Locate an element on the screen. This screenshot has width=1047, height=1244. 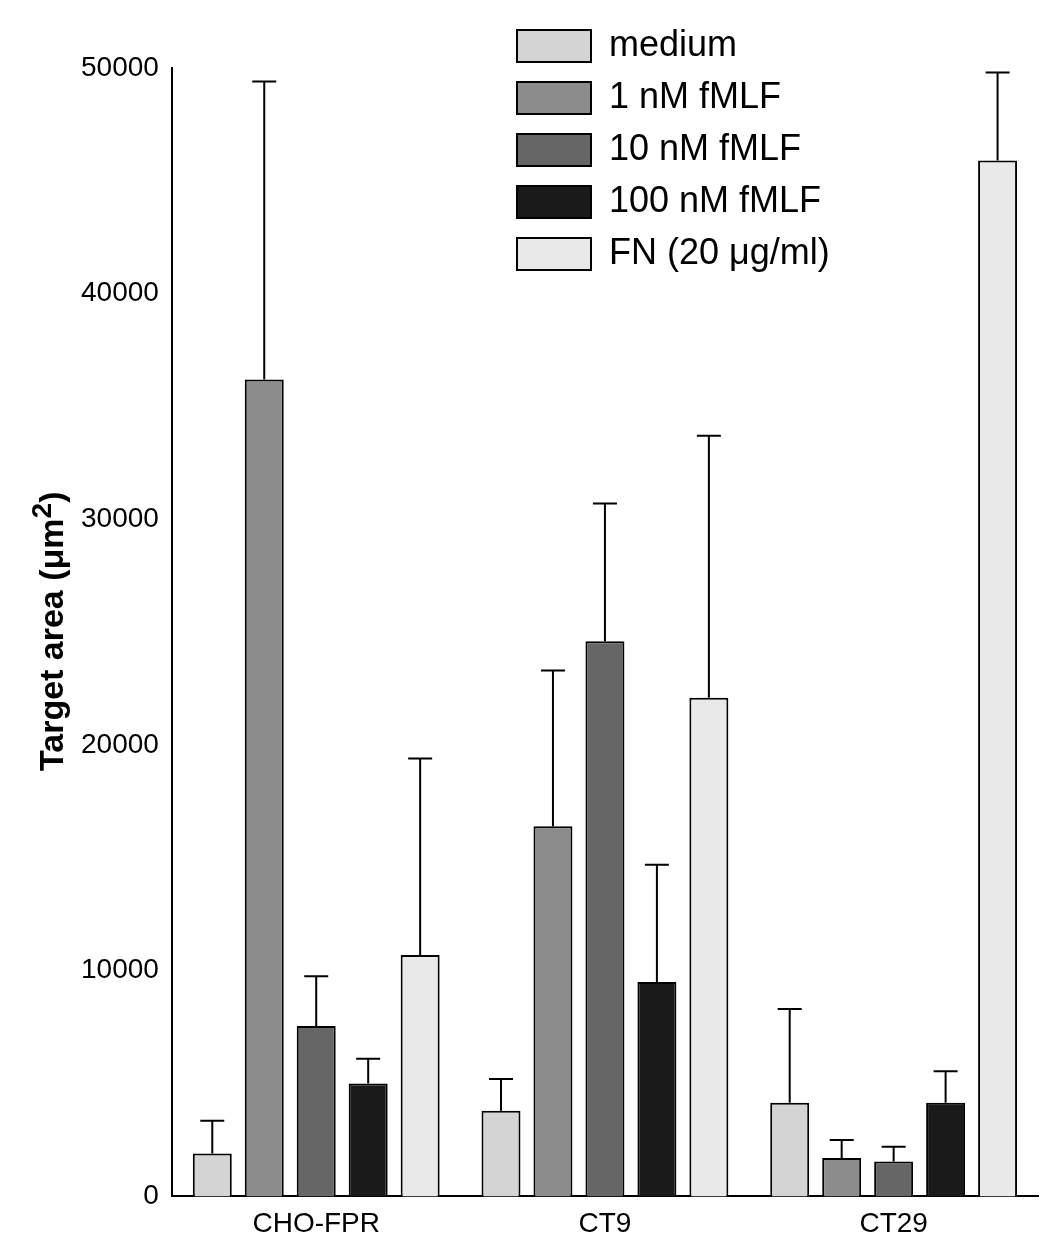
legend-label: medium is located at coordinates (673, 43).